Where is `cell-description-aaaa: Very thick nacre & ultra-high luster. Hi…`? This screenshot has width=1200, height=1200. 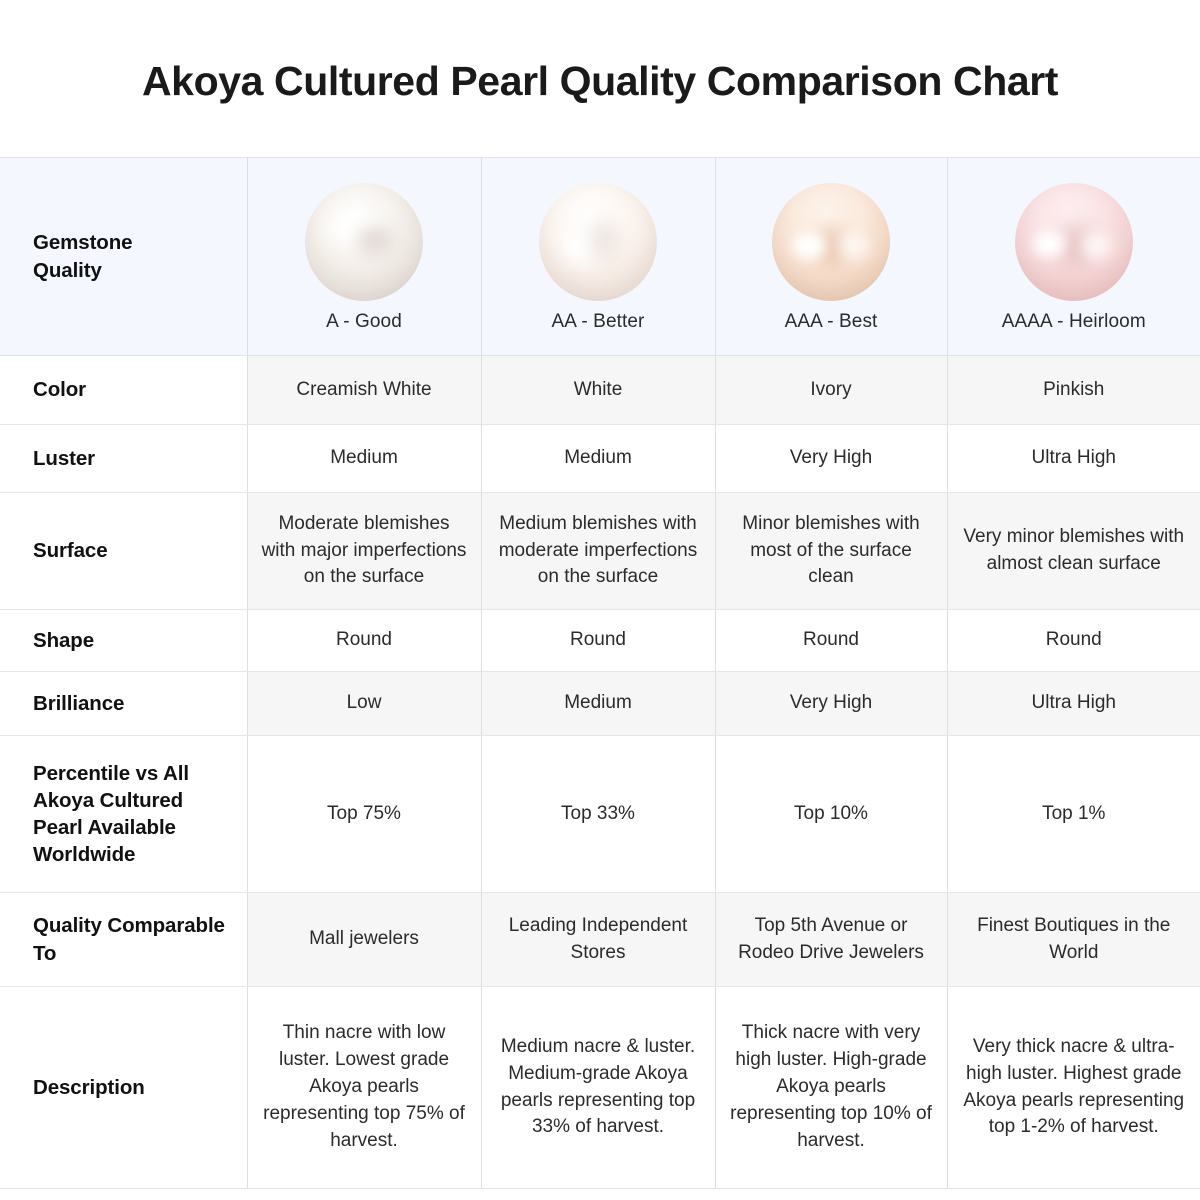 cell-description-aaaa: Very thick nacre & ultra-high luster. Hi… is located at coordinates (1073, 1087).